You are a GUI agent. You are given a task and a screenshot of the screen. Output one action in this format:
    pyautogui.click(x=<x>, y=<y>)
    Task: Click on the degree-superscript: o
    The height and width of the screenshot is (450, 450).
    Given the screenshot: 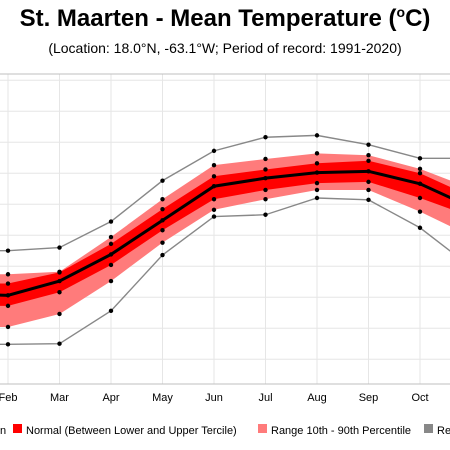 What is the action you would take?
    pyautogui.click(x=401, y=12)
    